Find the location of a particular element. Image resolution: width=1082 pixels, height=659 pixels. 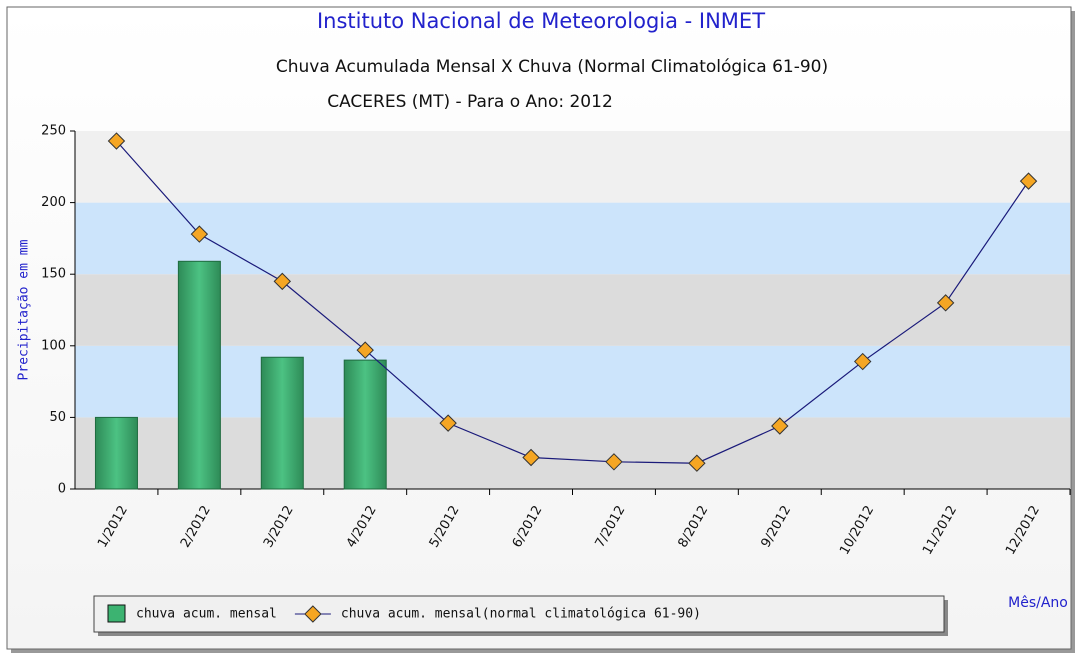

y-tick-label: 150 is located at coordinates (53, 274).